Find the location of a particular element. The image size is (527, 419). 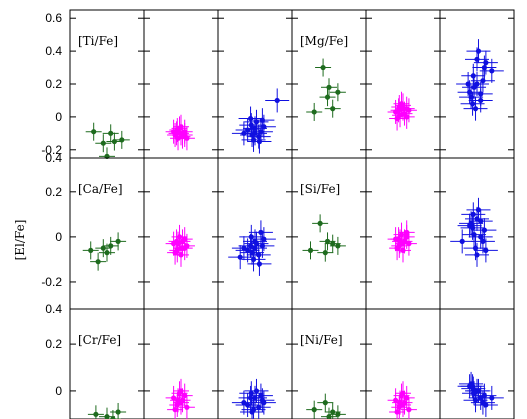

element-ratio-label: [Si/Fe] is located at coordinates (320, 189).